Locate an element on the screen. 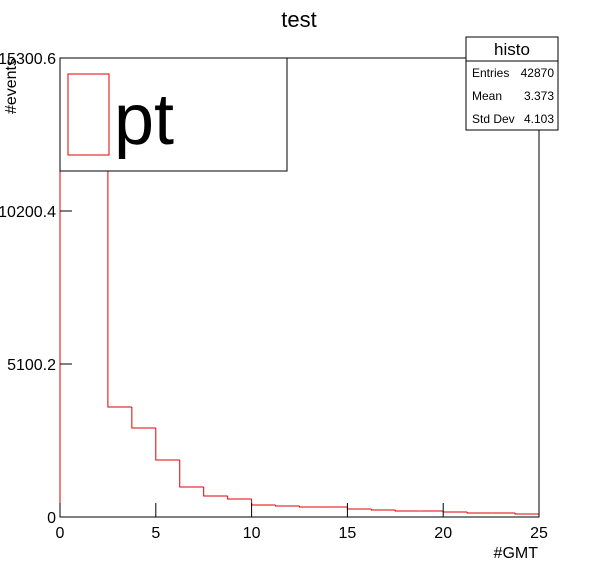 This screenshot has height=576, width=598. stats-value: 4.103 is located at coordinates (539, 119).